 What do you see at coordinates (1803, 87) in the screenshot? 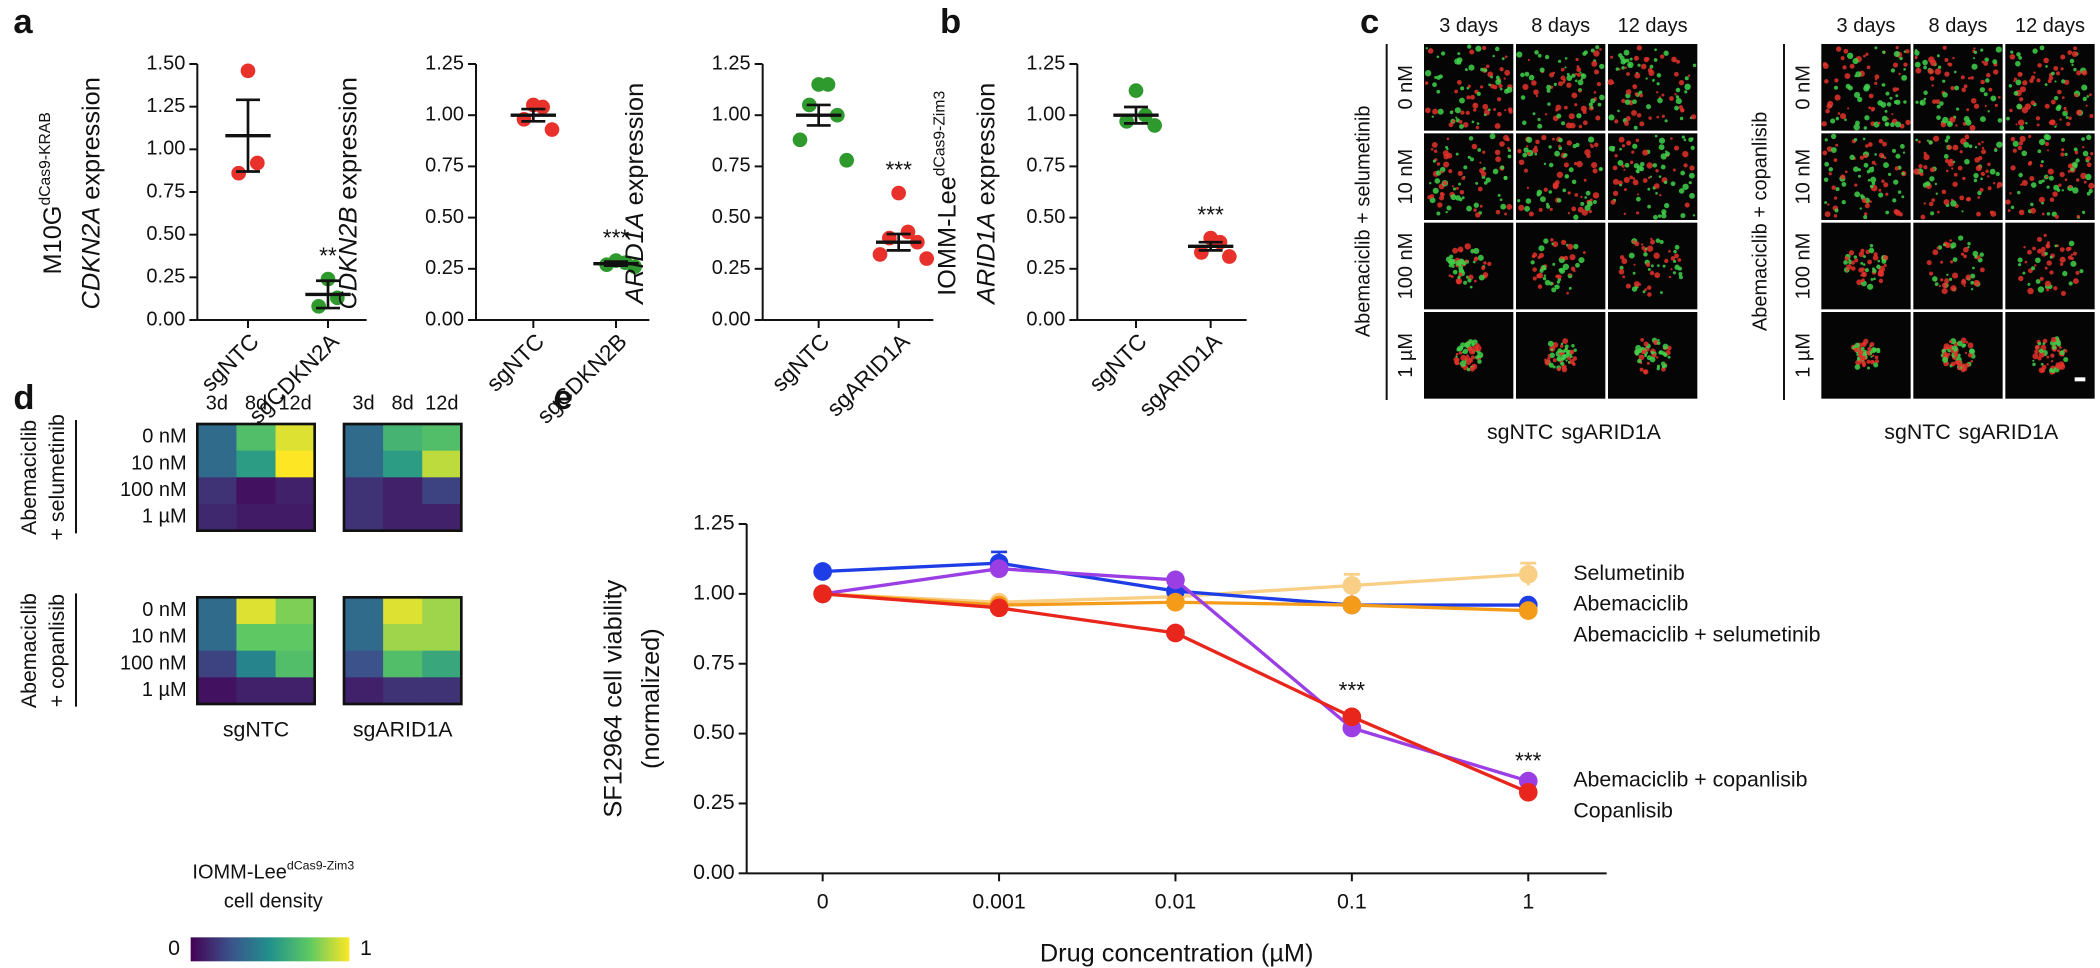
I see `row-label: 0 nM` at bounding box center [1803, 87].